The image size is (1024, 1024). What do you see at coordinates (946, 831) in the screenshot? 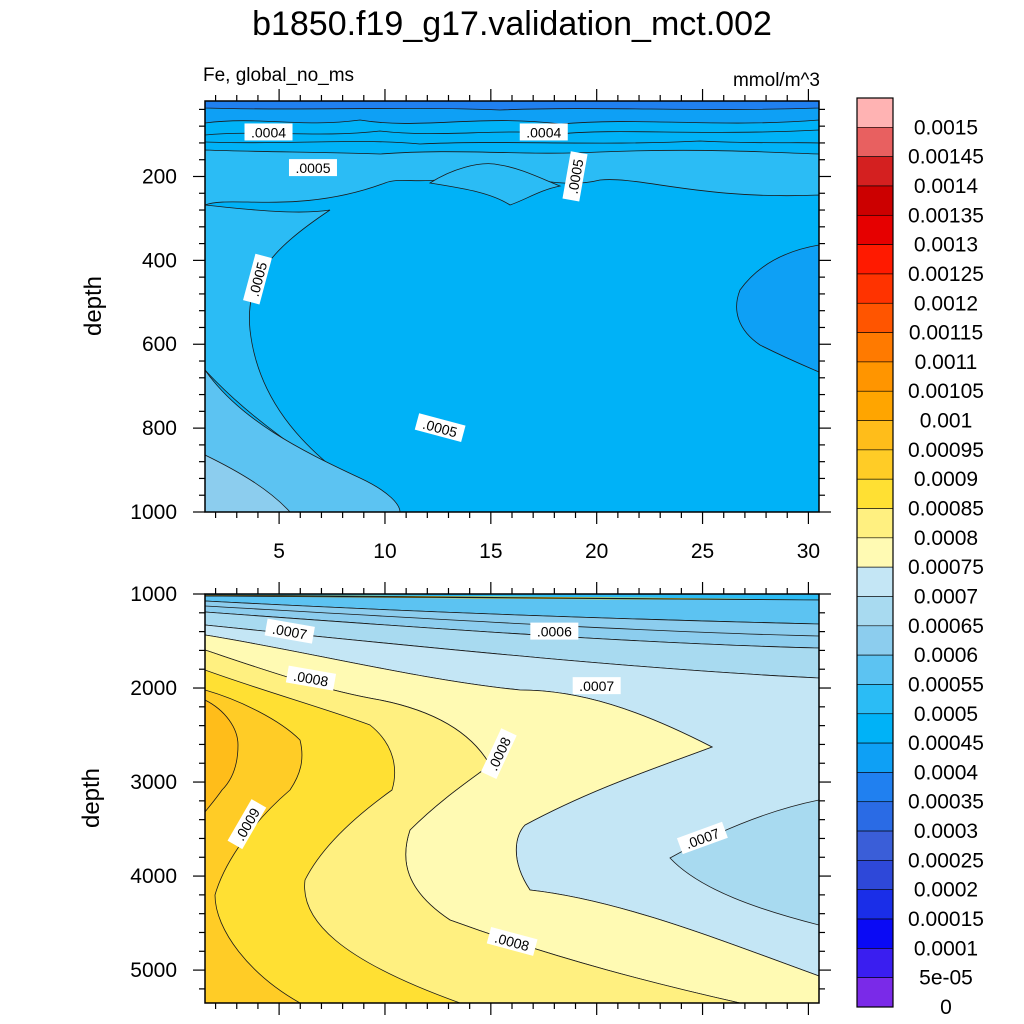
I see `colorbar-label: 0.0003` at bounding box center [946, 831].